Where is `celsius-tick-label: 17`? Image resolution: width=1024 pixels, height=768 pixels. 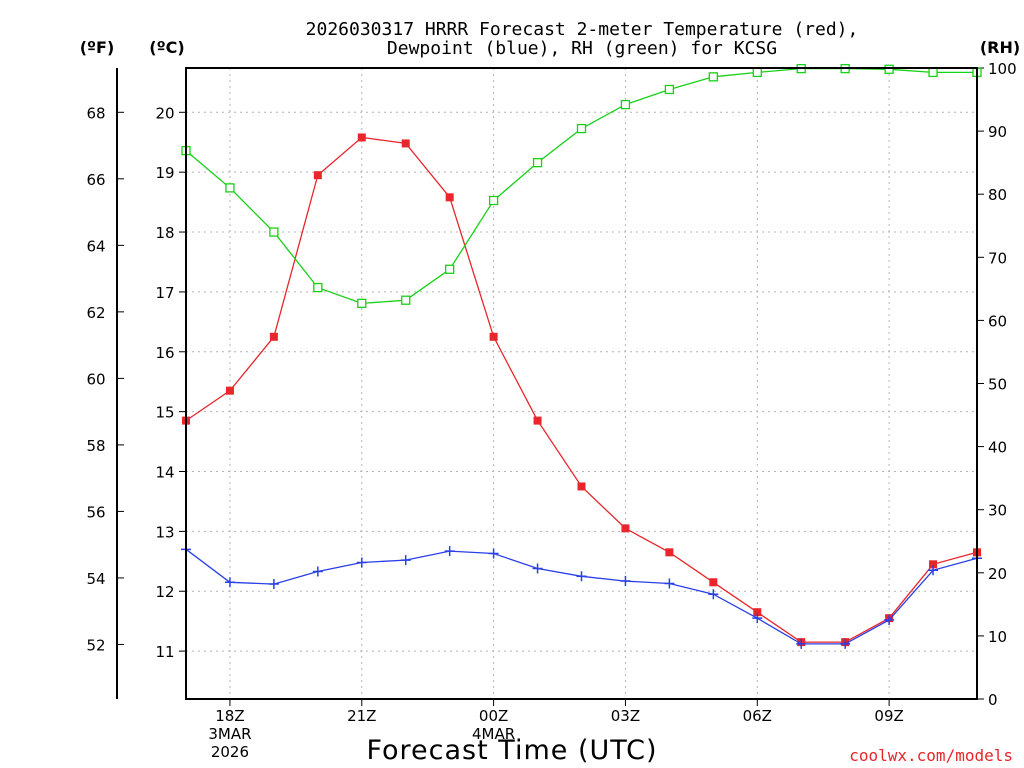 celsius-tick-label: 17 is located at coordinates (164, 293).